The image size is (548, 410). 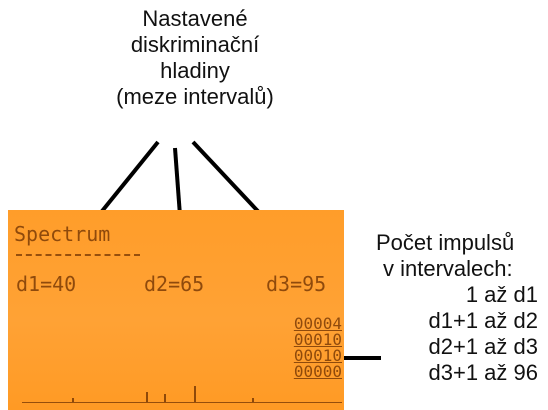 I want to click on lcd-title-underline, so click(x=78, y=255).